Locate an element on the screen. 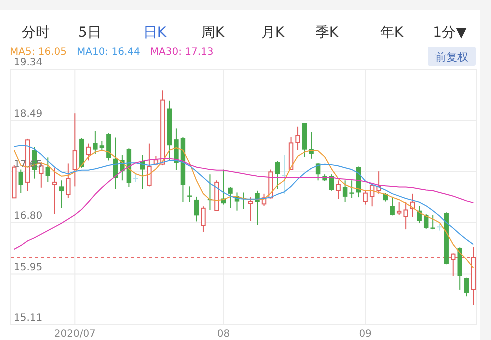 The width and height of the screenshot is (491, 340). x-tick-label: 09 is located at coordinates (365, 334).